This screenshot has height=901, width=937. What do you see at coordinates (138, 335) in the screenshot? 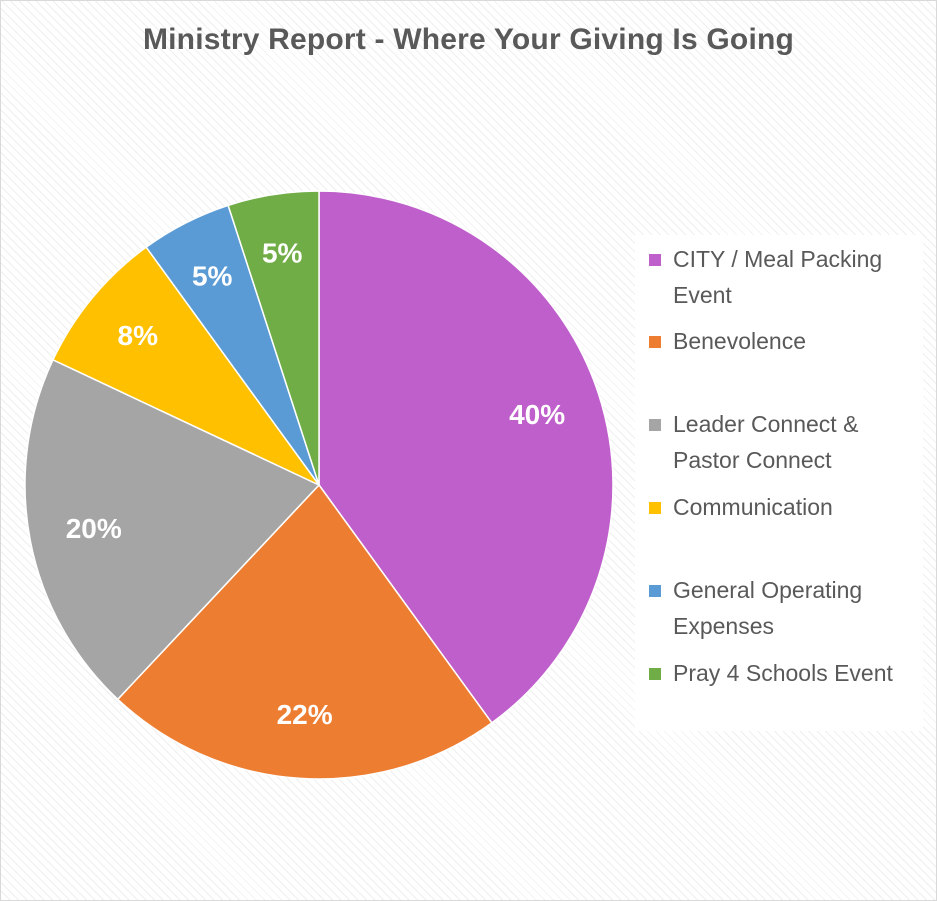
I see `data-label: 8%` at bounding box center [138, 335].